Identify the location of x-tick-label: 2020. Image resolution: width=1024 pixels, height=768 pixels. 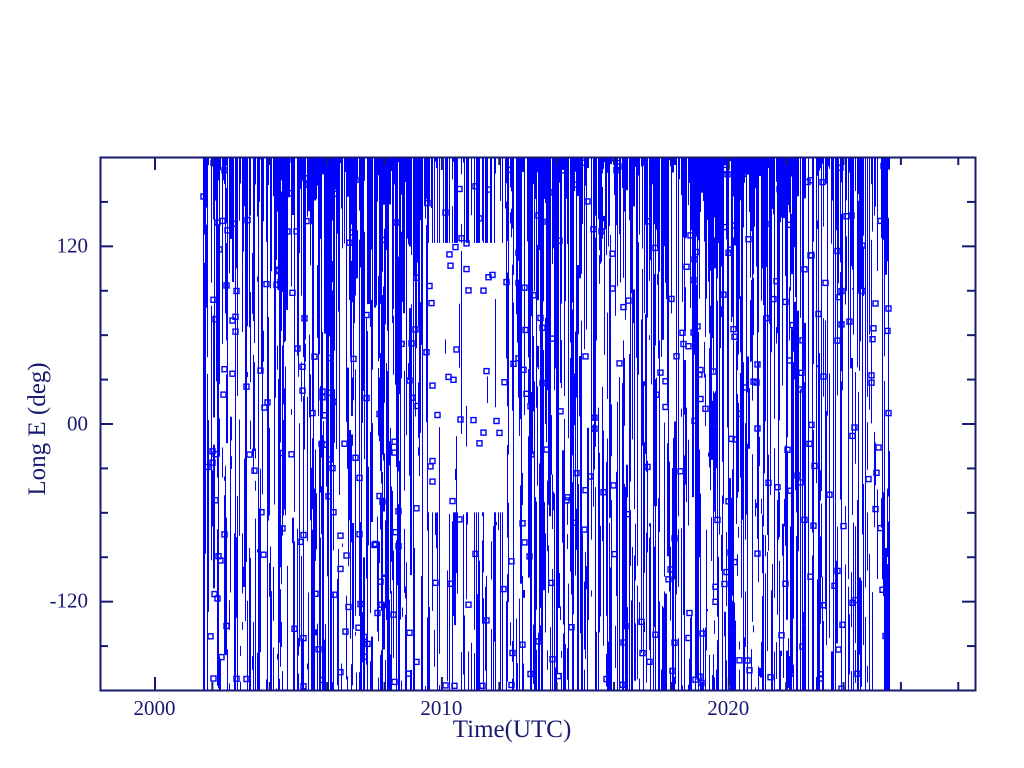
(728, 708).